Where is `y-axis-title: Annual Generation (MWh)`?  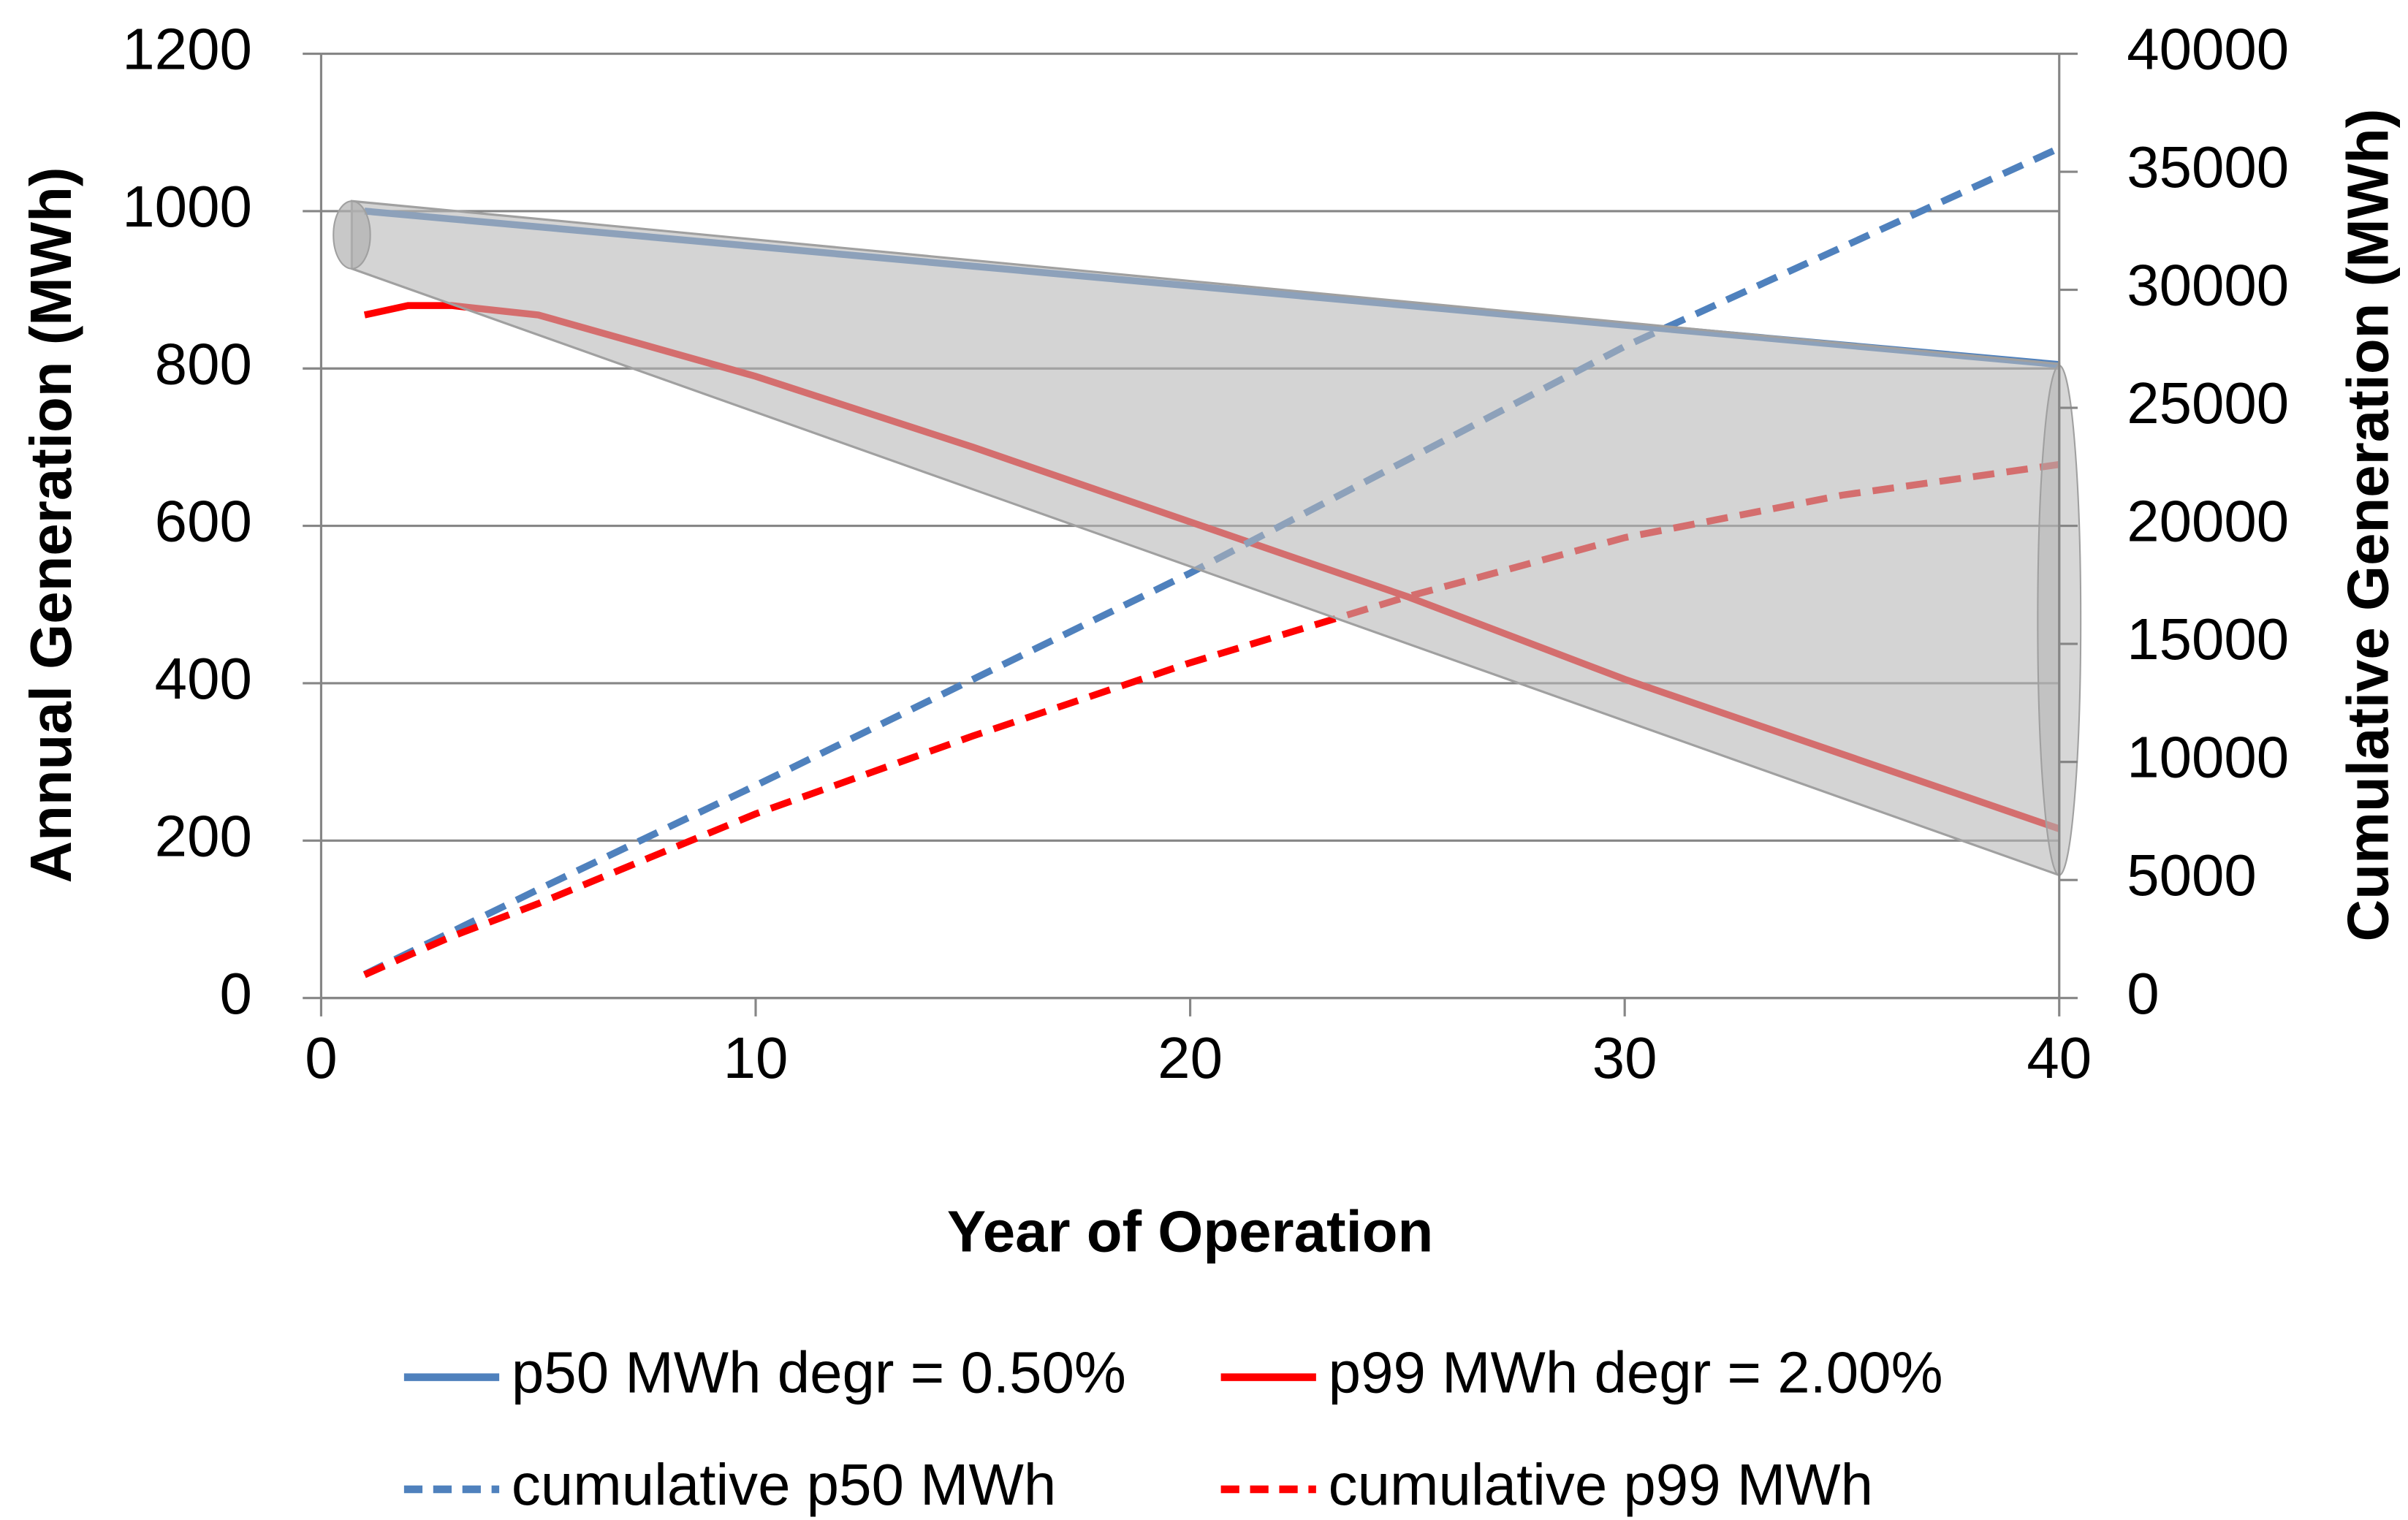
y-axis-title: Annual Generation (MWh) is located at coordinates (50, 525).